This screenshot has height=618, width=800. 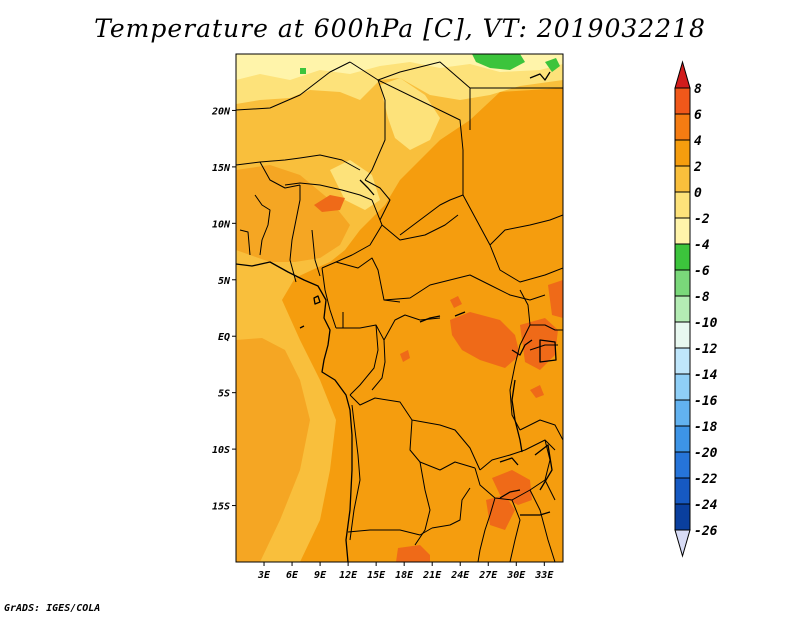 I want to click on lat-tick-label: 10N, so click(x=221, y=224).